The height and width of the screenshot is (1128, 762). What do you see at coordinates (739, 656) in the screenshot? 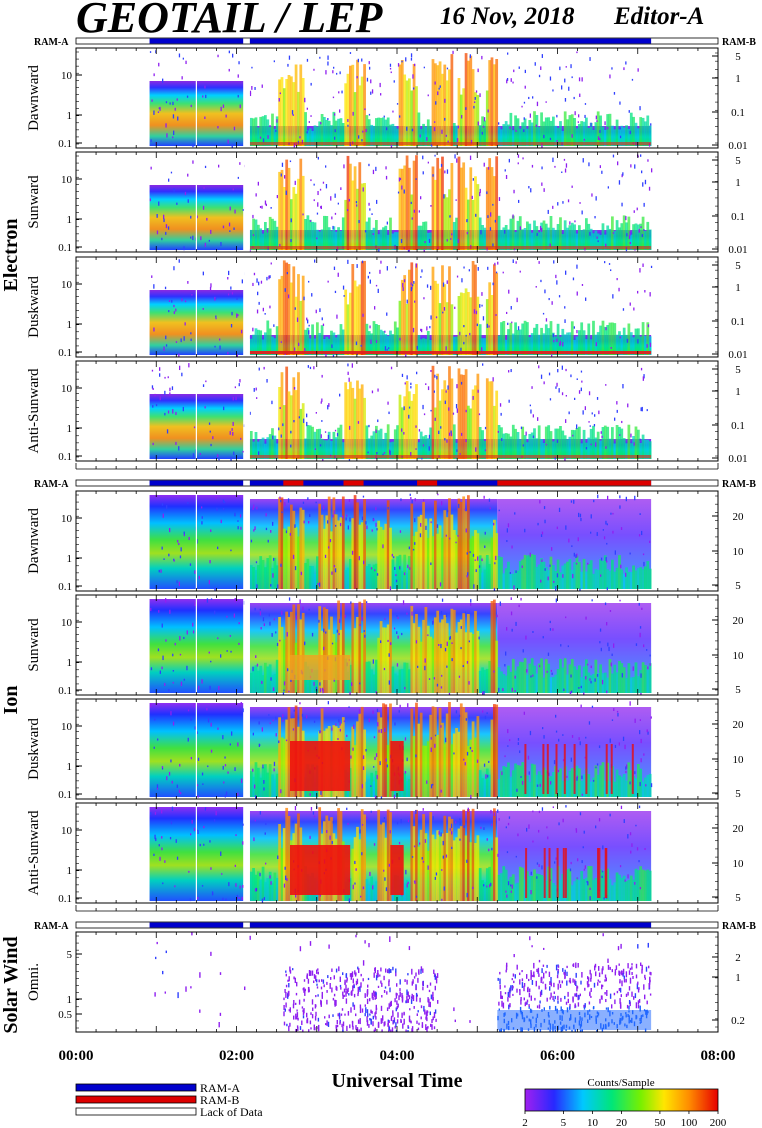
I see `right-tick-label: 10` at bounding box center [739, 656].